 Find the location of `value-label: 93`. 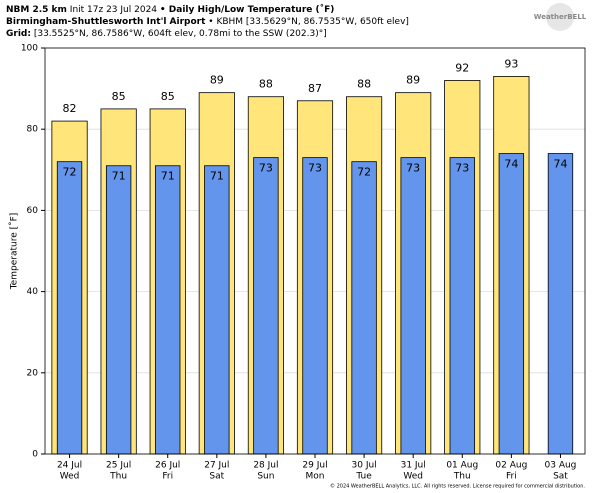

value-label: 93 is located at coordinates (511, 63).